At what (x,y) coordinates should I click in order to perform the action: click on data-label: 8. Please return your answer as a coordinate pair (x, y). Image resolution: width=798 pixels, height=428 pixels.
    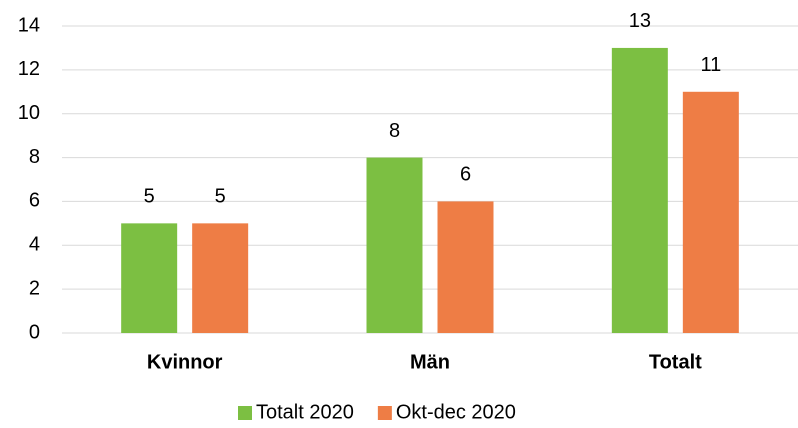
    Looking at the image, I should click on (394, 131).